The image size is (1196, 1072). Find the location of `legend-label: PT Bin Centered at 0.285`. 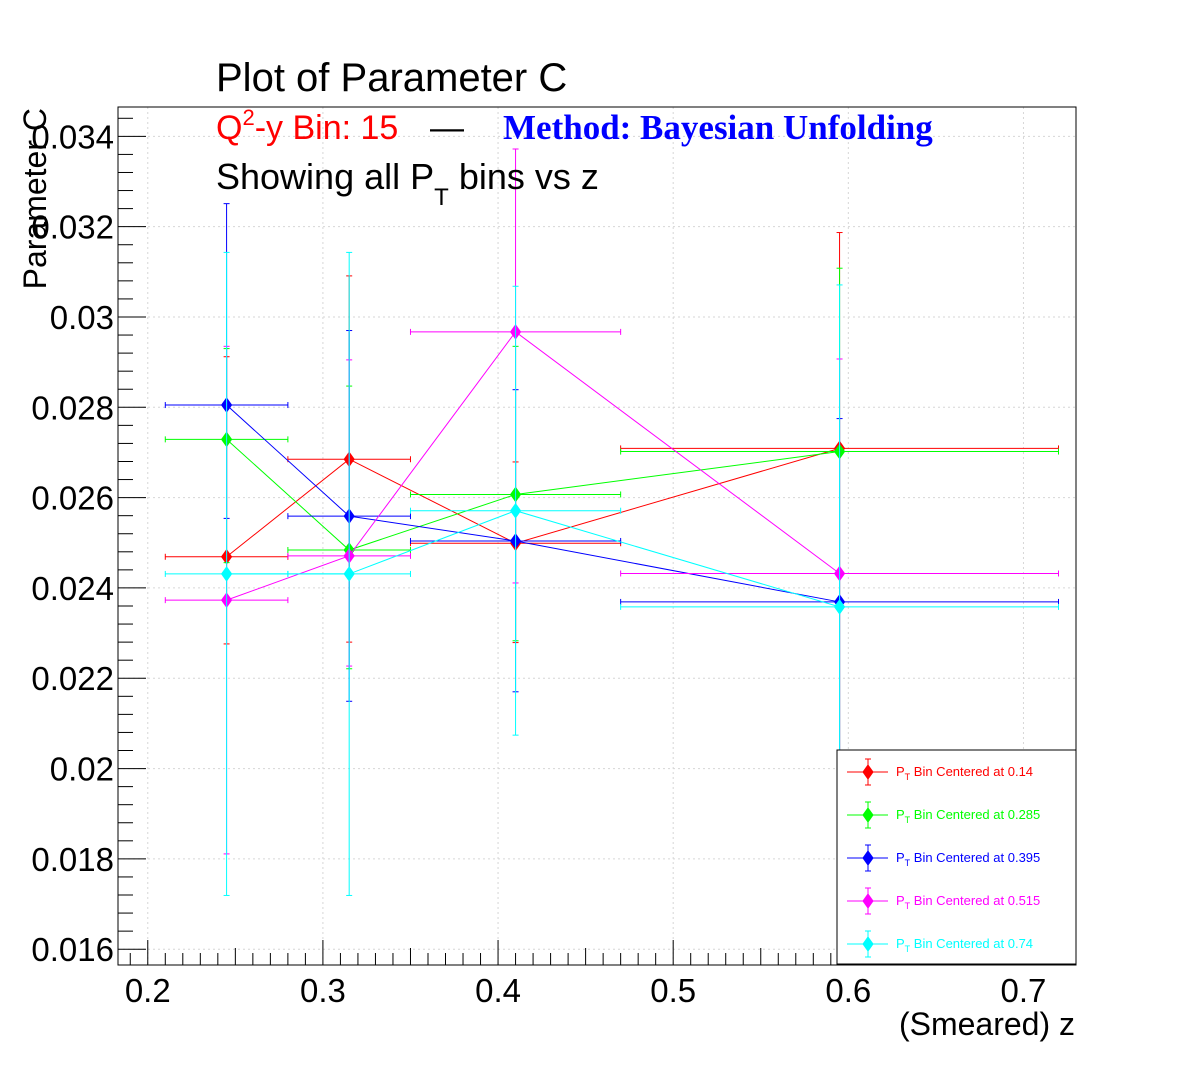

legend-label: PT Bin Centered at 0.285 is located at coordinates (968, 816).